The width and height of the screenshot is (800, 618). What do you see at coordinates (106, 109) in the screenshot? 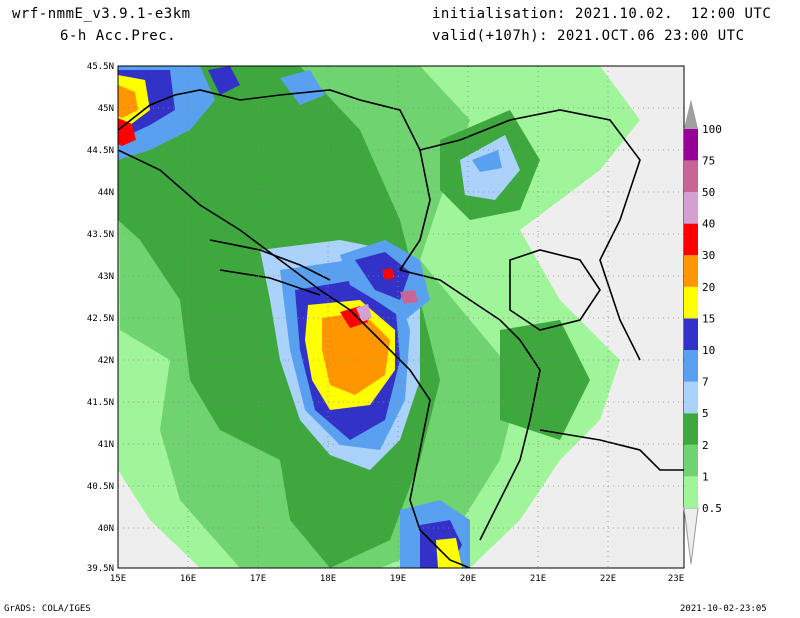
I see `lat-tick-label: 45N` at bounding box center [106, 109].